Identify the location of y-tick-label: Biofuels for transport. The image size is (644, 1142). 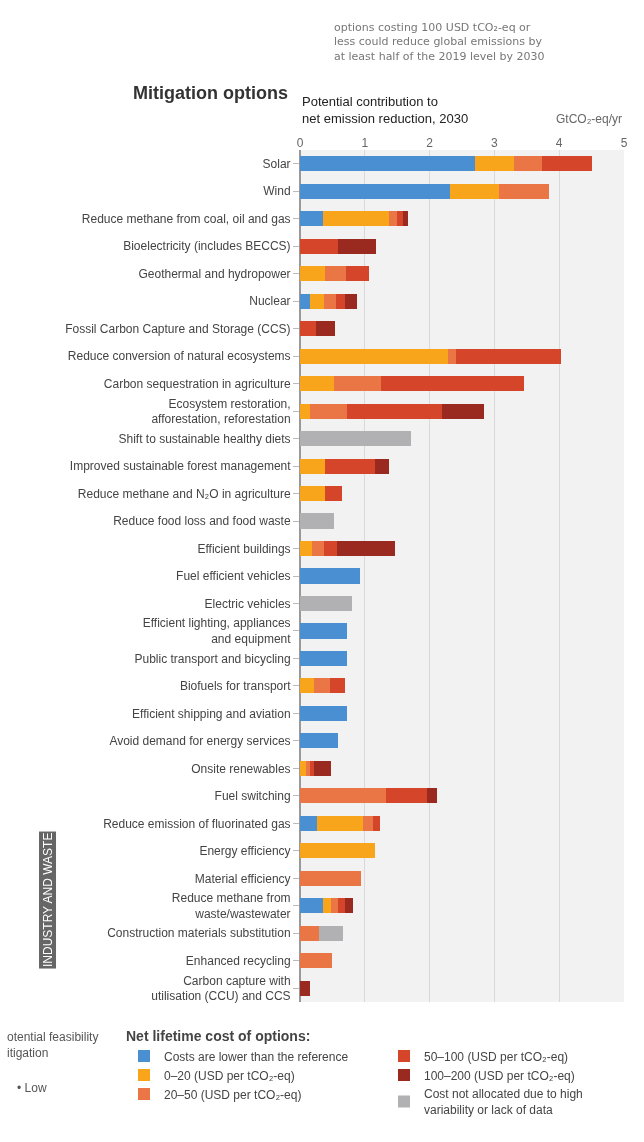
(235, 686).